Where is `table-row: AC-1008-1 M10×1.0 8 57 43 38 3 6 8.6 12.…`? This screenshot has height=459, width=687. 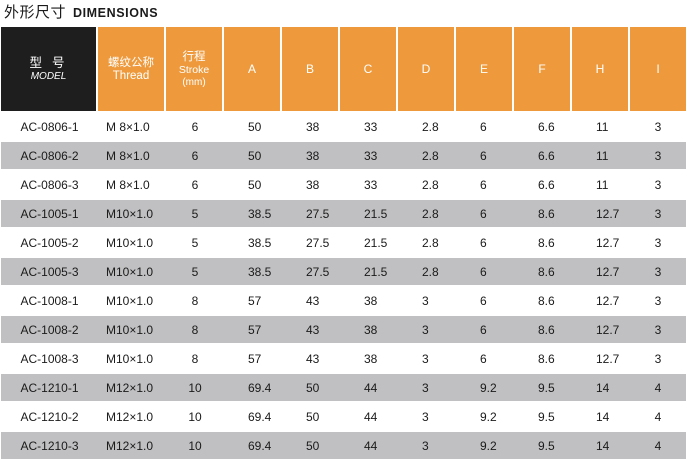 table-row: AC-1008-1 M10×1.0 8 57 43 38 3 6 8.6 12.… is located at coordinates (343, 299).